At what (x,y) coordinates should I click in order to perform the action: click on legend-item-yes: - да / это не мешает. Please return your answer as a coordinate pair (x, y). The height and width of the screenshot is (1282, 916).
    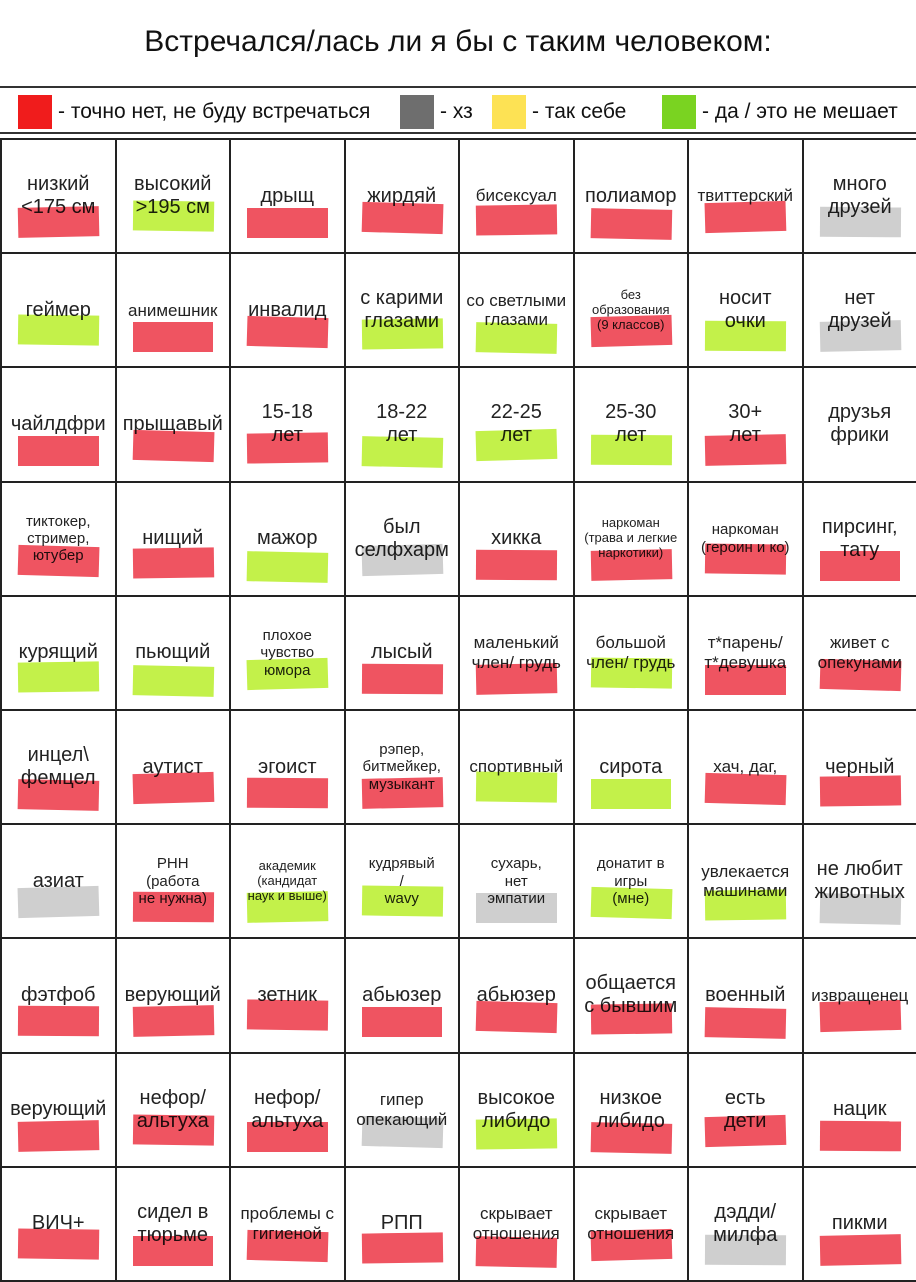
    Looking at the image, I should click on (780, 112).